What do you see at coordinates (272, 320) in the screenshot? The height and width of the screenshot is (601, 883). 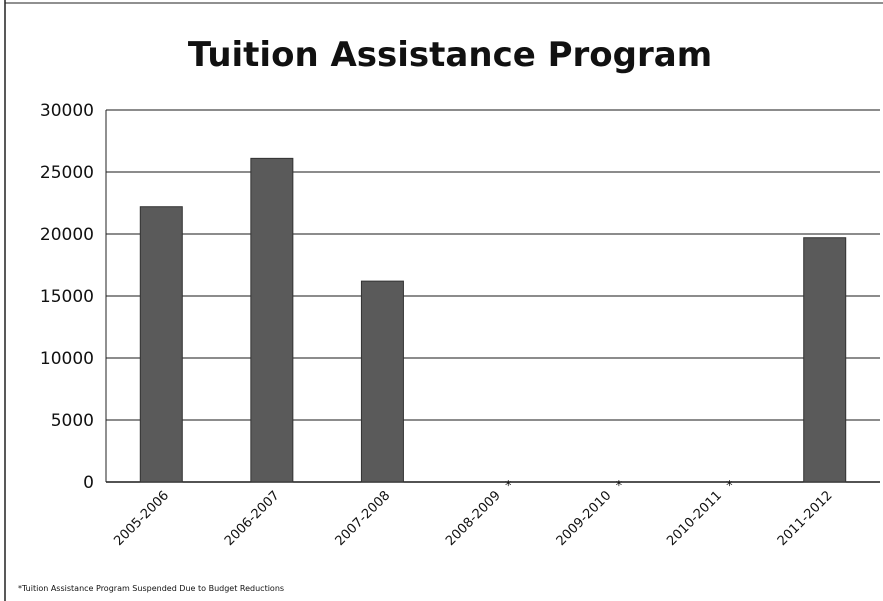 I see `bar-2006-2007` at bounding box center [272, 320].